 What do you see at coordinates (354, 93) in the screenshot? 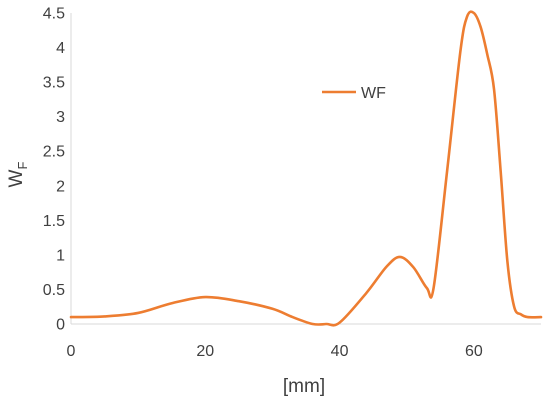
I see `legend: WF` at bounding box center [354, 93].